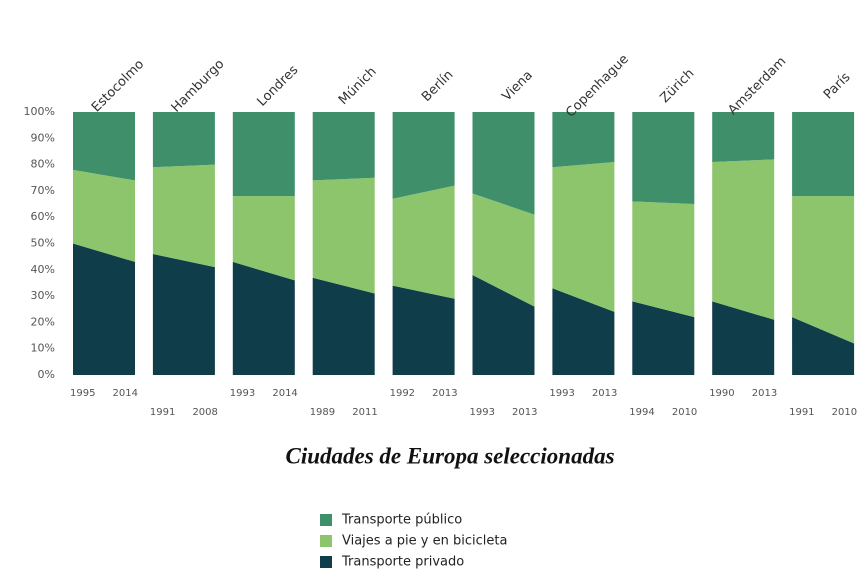 This screenshot has height=575, width=860. I want to click on panel-label: Múnich, so click(358, 86).